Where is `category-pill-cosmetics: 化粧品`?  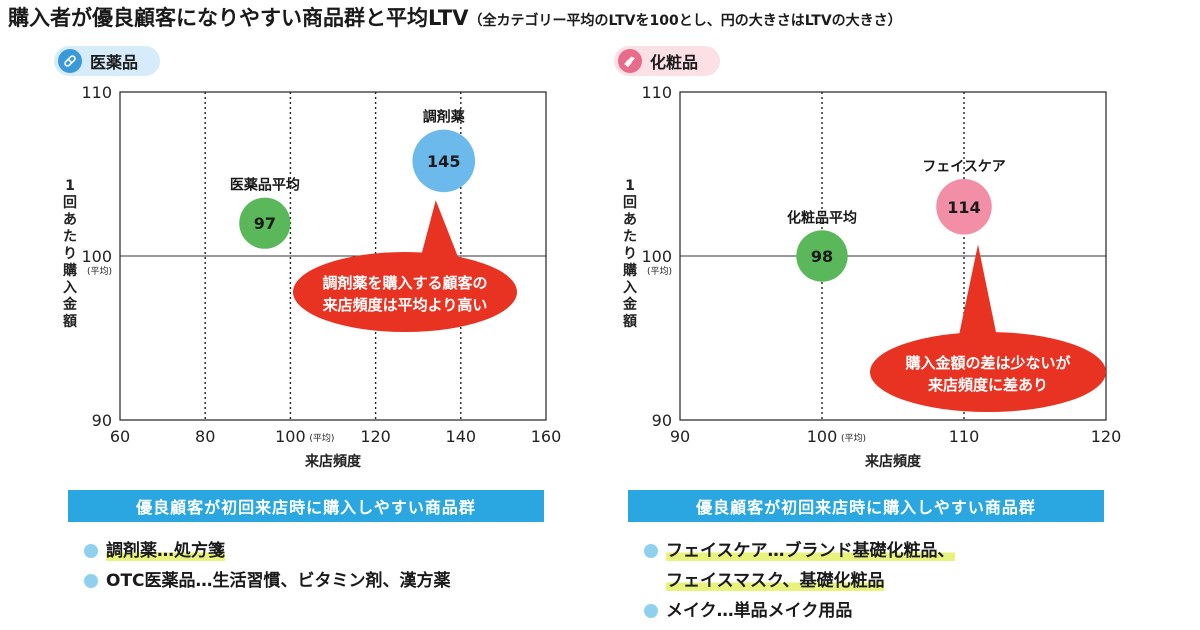
category-pill-cosmetics: 化粧品 is located at coordinates (667, 61).